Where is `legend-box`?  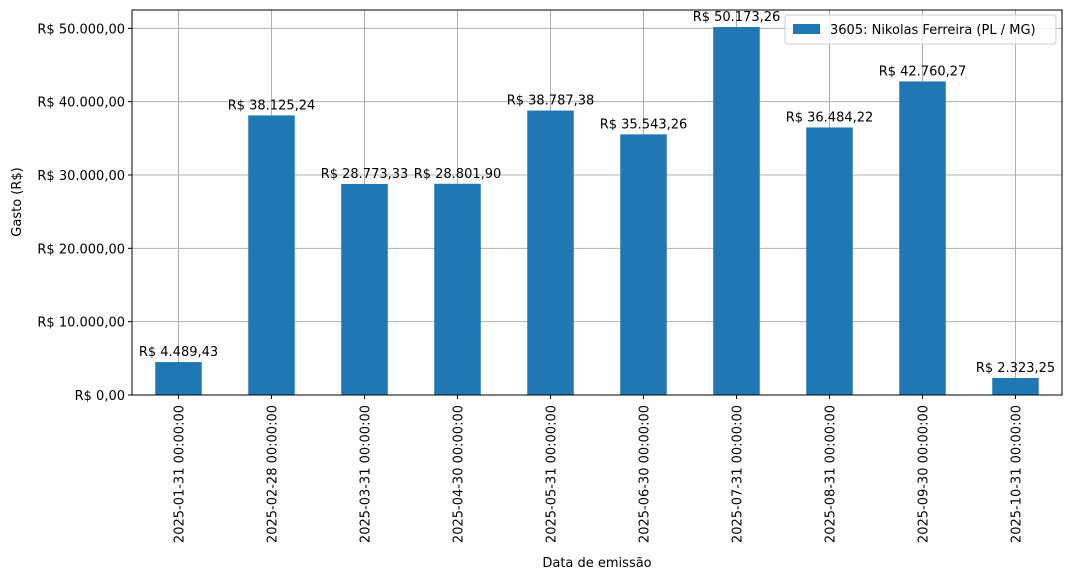
legend-box is located at coordinates (920, 29).